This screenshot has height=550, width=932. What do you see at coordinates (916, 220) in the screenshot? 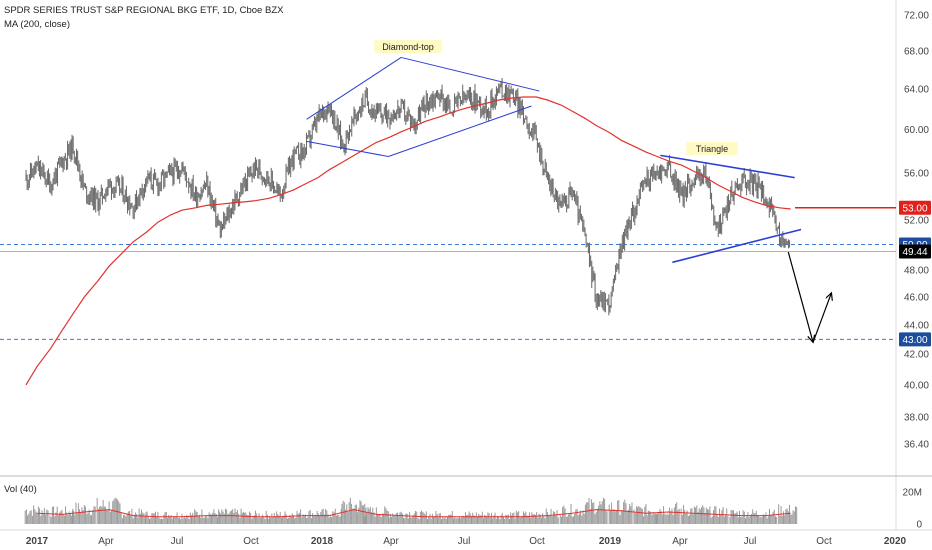
I see `price-tick-label: 52.00` at bounding box center [916, 220].